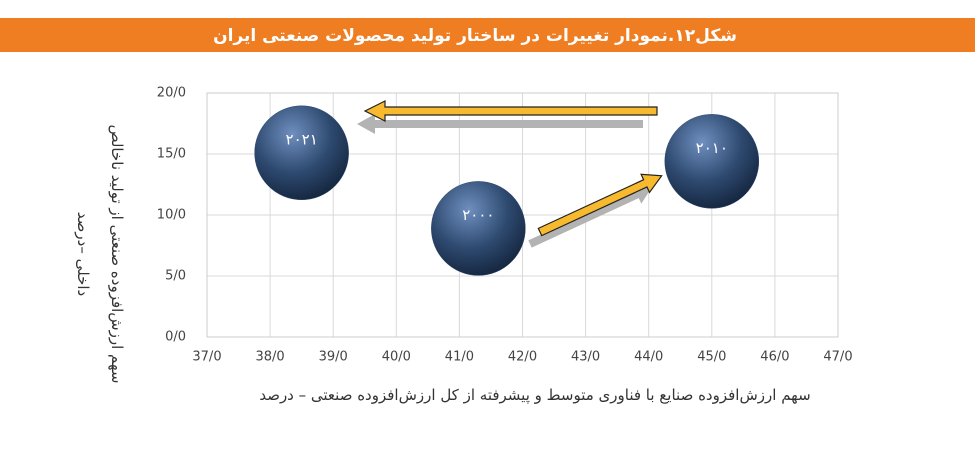 The width and height of the screenshot is (975, 451). Describe the element at coordinates (396, 357) in the screenshot. I see `x-tick-label: 40/0` at that location.